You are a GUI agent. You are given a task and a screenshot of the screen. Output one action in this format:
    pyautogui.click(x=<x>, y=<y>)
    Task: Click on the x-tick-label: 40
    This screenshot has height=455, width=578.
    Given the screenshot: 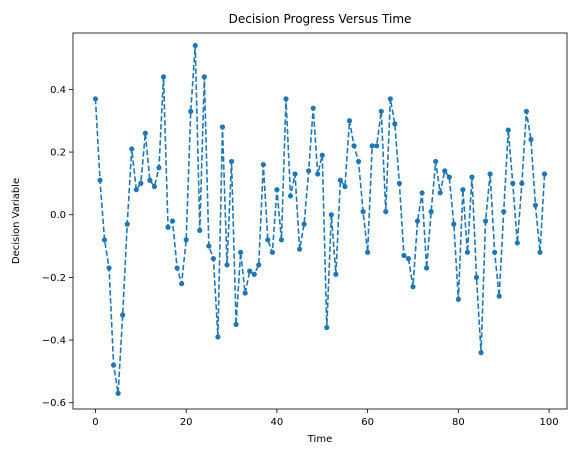 What is the action you would take?
    pyautogui.click(x=277, y=422)
    